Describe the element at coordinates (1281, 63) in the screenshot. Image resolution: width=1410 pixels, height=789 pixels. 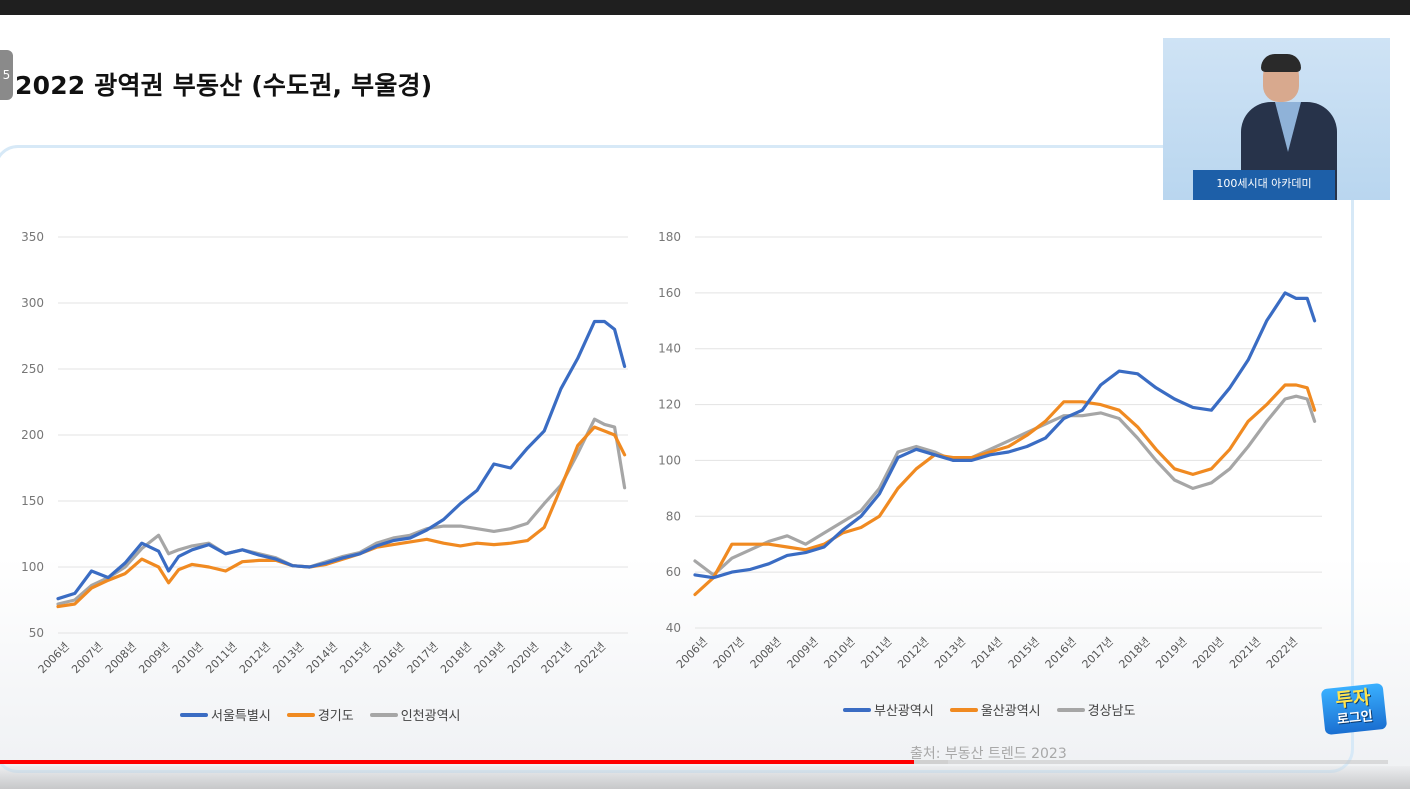
I see `presenter-hair` at that location.